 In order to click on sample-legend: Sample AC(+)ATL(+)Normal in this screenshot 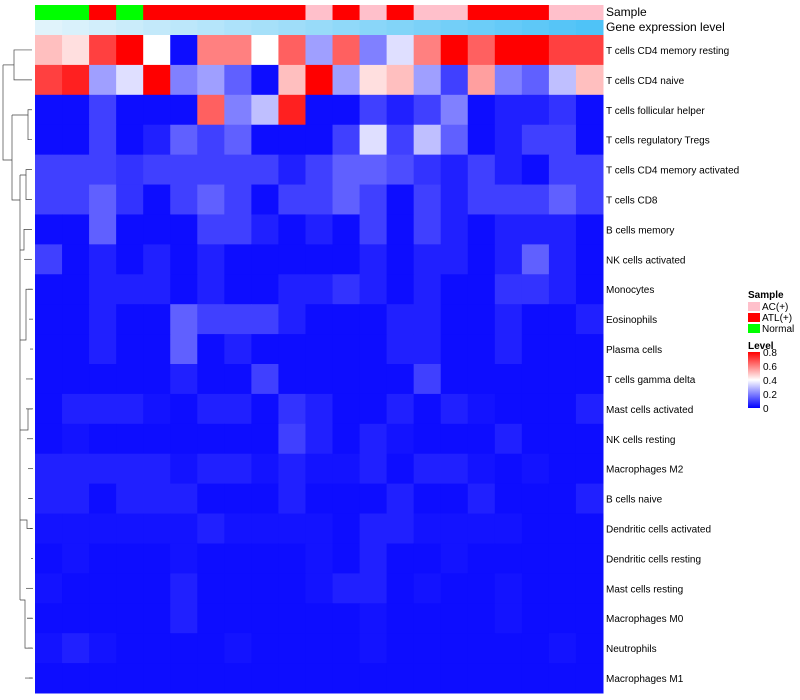, I will do `click(771, 312)`.